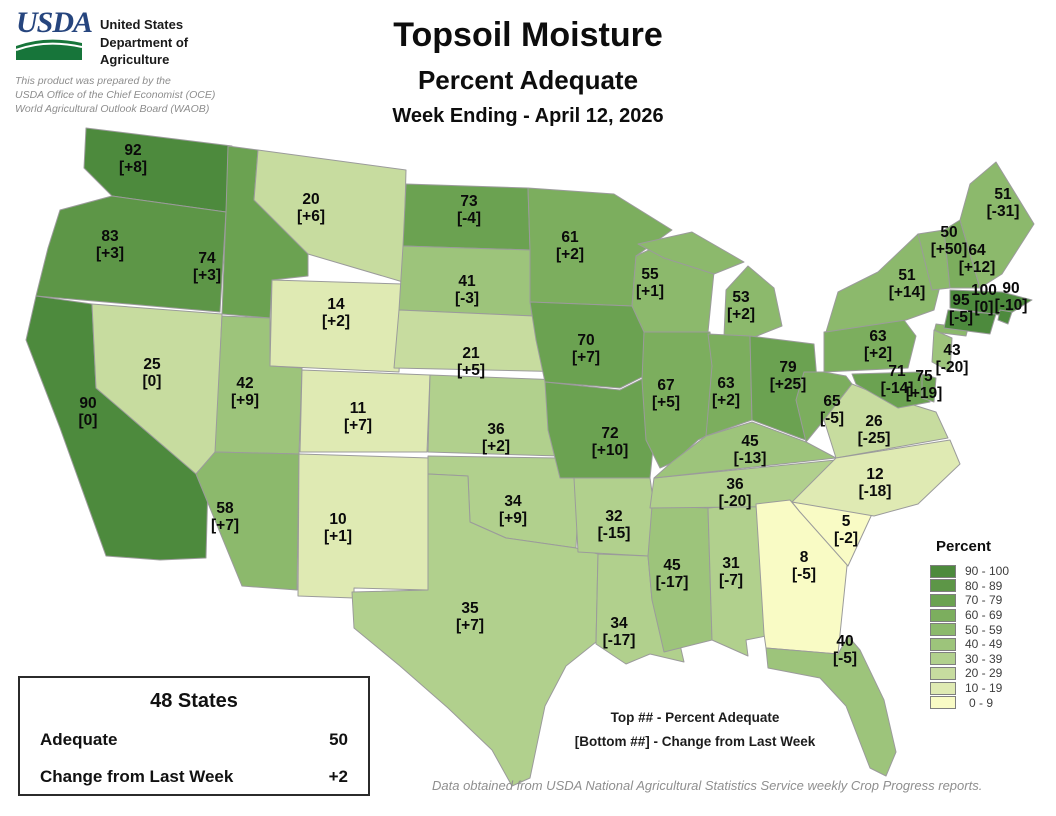 This screenshot has width=1056, height=816. What do you see at coordinates (832, 410) in the screenshot?
I see `state-label-WV: 65 [-5]` at bounding box center [832, 410].